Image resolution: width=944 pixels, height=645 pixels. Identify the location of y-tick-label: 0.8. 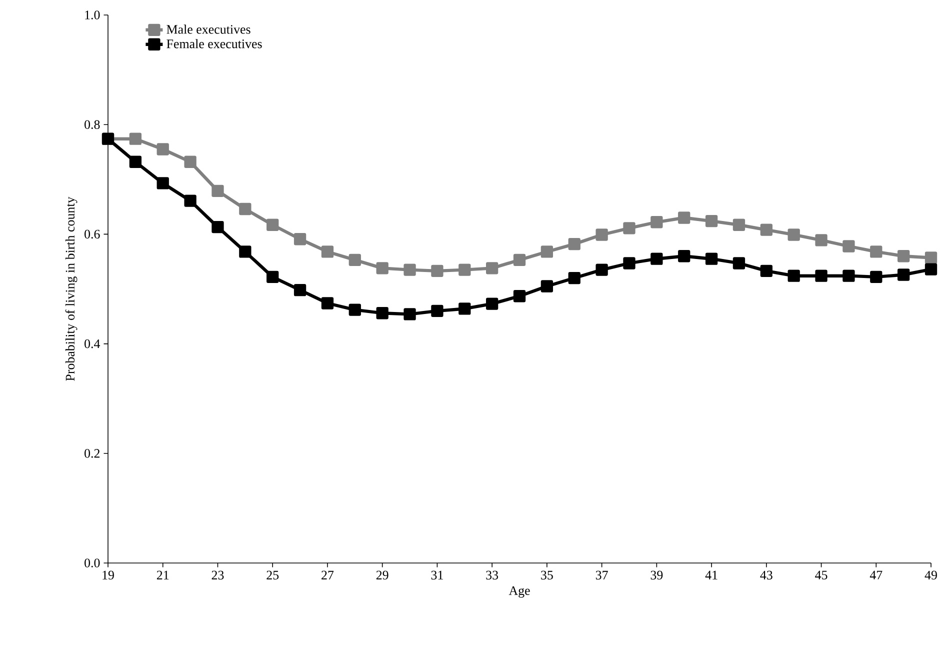
(92, 124).